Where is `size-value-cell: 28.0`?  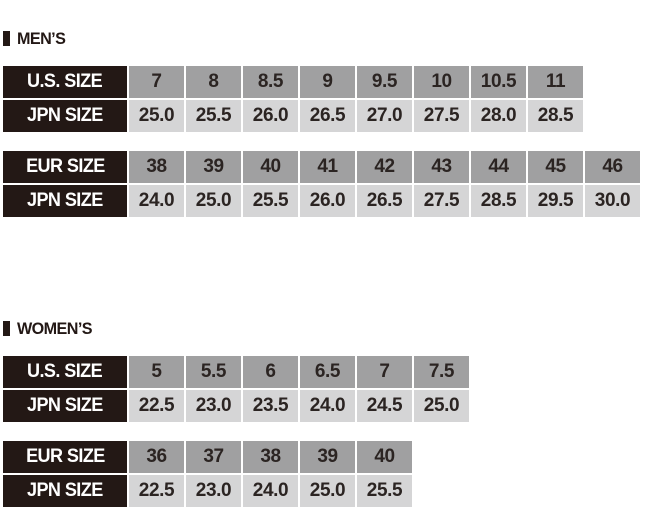 size-value-cell: 28.0 is located at coordinates (498, 116).